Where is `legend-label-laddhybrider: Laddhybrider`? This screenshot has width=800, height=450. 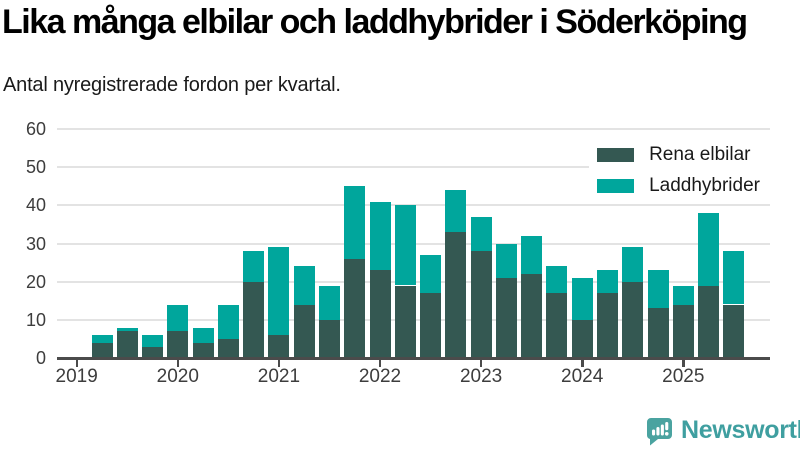 legend-label-laddhybrider: Laddhybrider is located at coordinates (704, 185).